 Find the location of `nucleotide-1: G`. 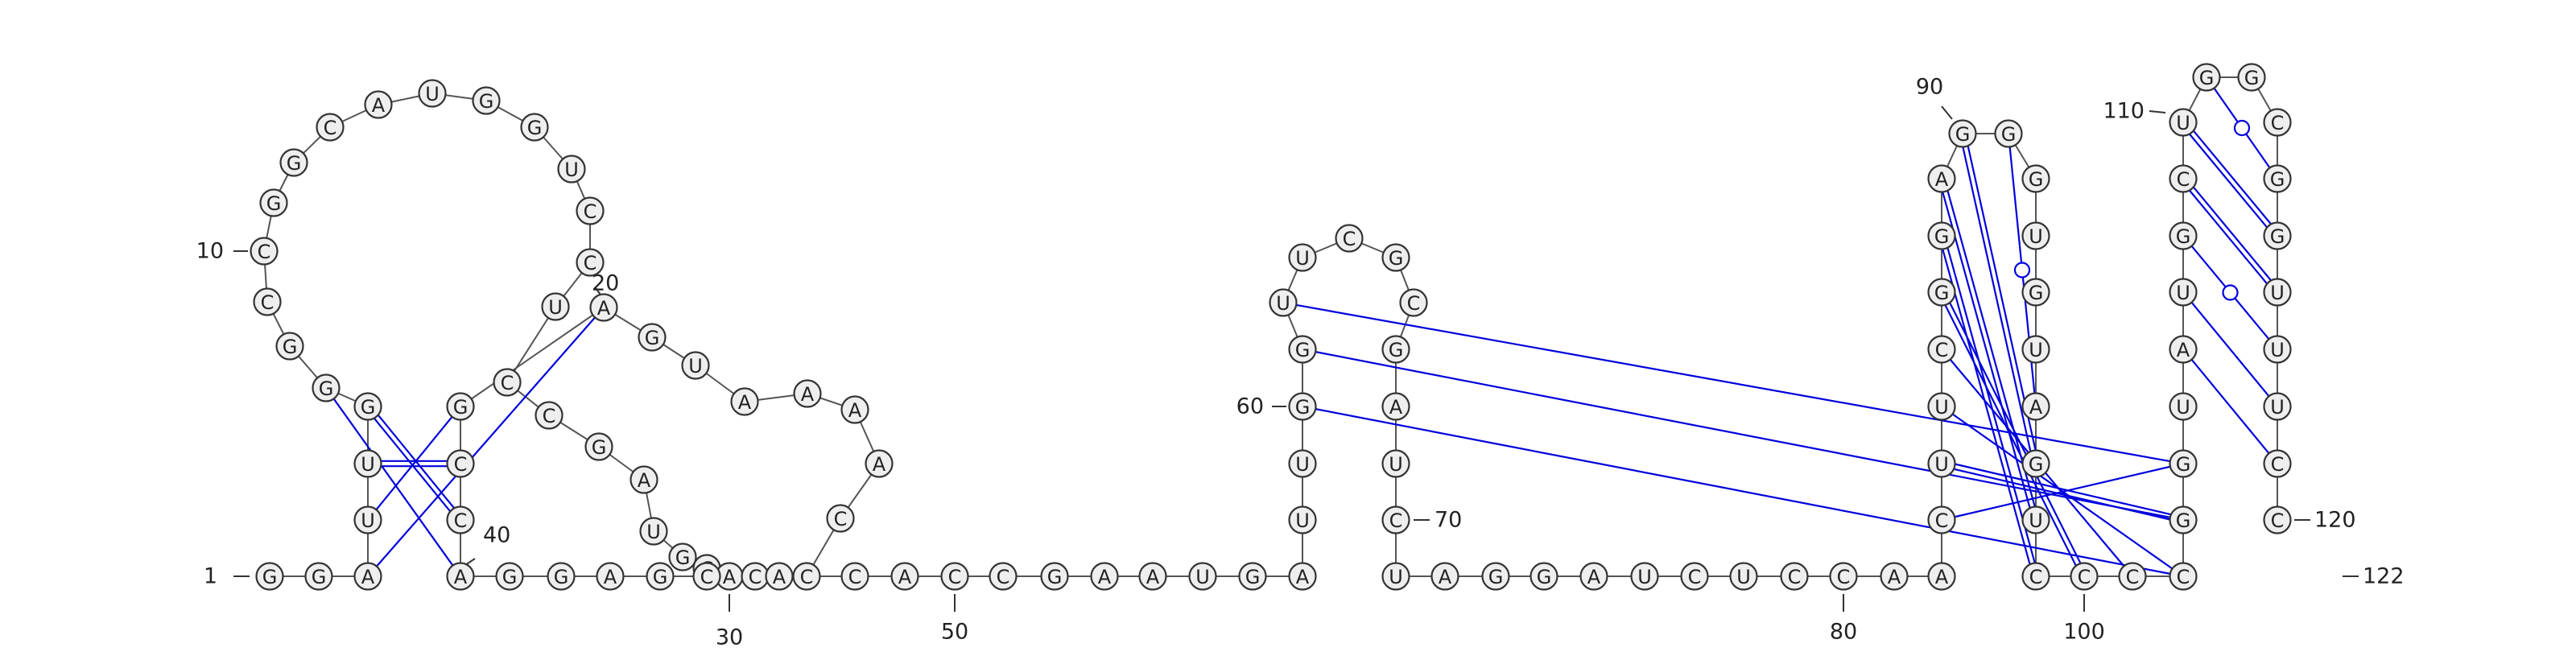

nucleotide-1: G is located at coordinates (269, 576).